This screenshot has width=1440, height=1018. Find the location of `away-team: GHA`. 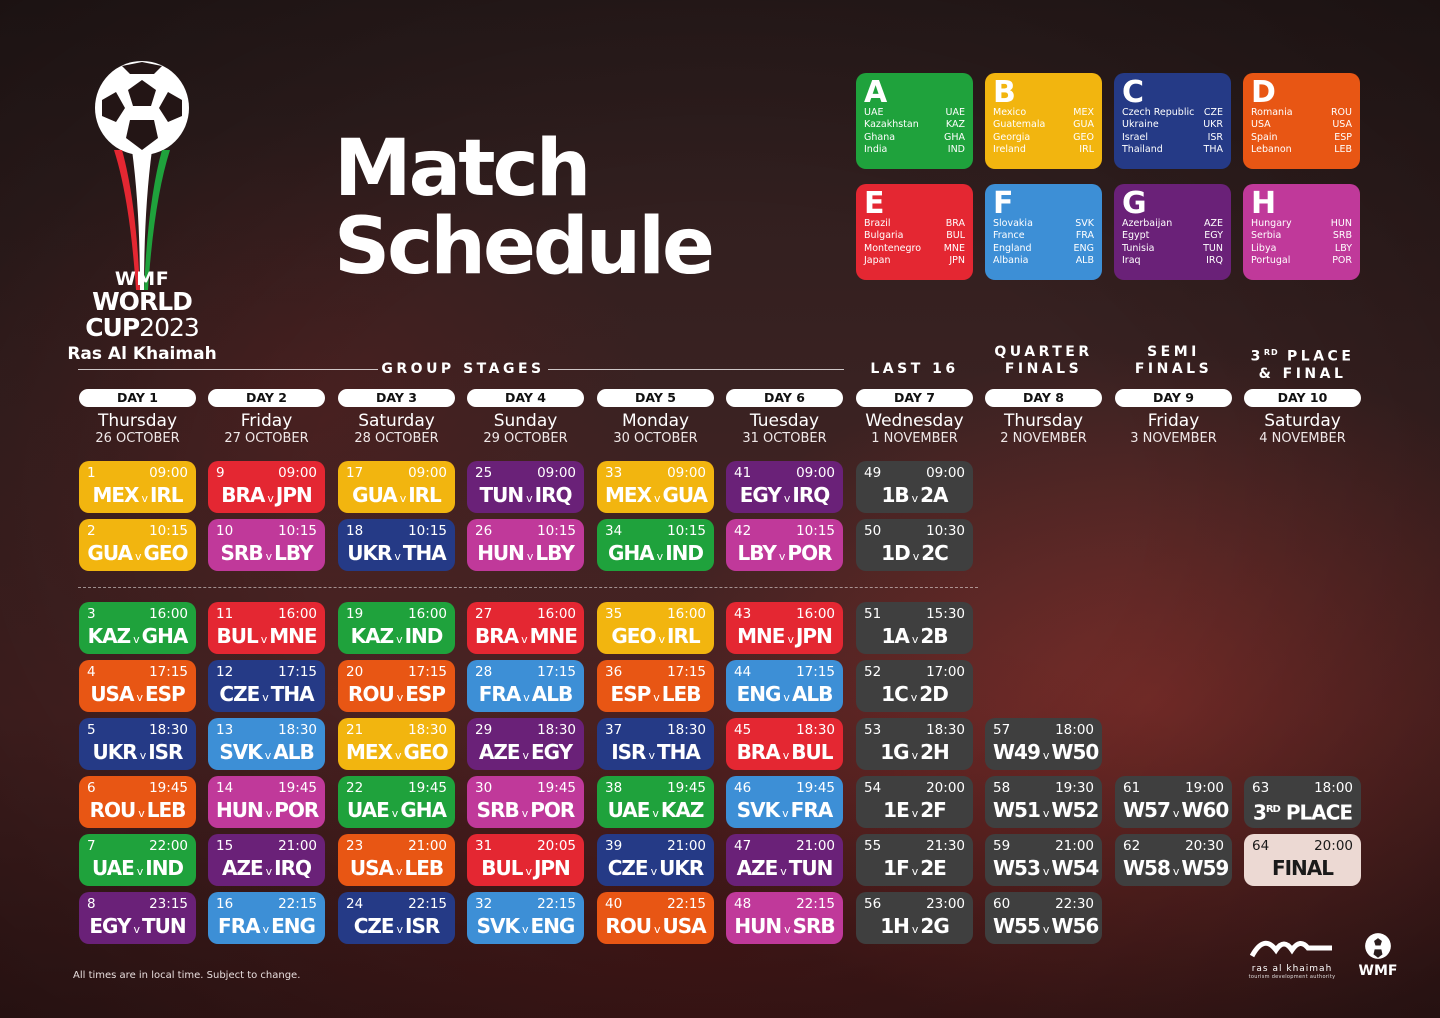

away-team: GHA is located at coordinates (423, 810).